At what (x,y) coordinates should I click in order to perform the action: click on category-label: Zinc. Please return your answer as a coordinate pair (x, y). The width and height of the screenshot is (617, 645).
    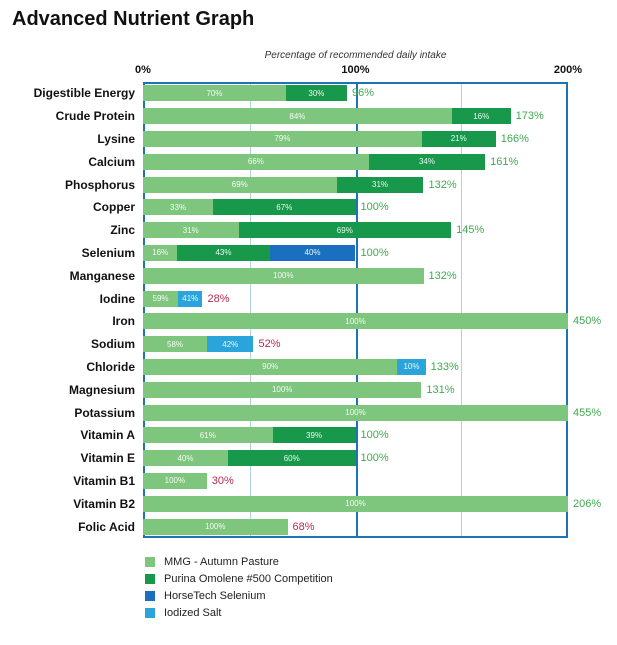
    Looking at the image, I should click on (122, 230).